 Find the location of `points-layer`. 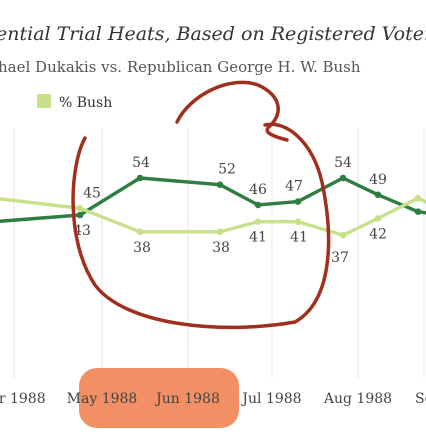

points-layer is located at coordinates (249, 206).